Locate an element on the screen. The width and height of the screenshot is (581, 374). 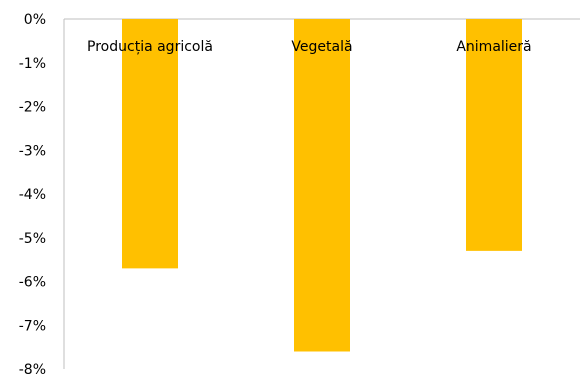
category-label: Vegetală is located at coordinates (321, 47).